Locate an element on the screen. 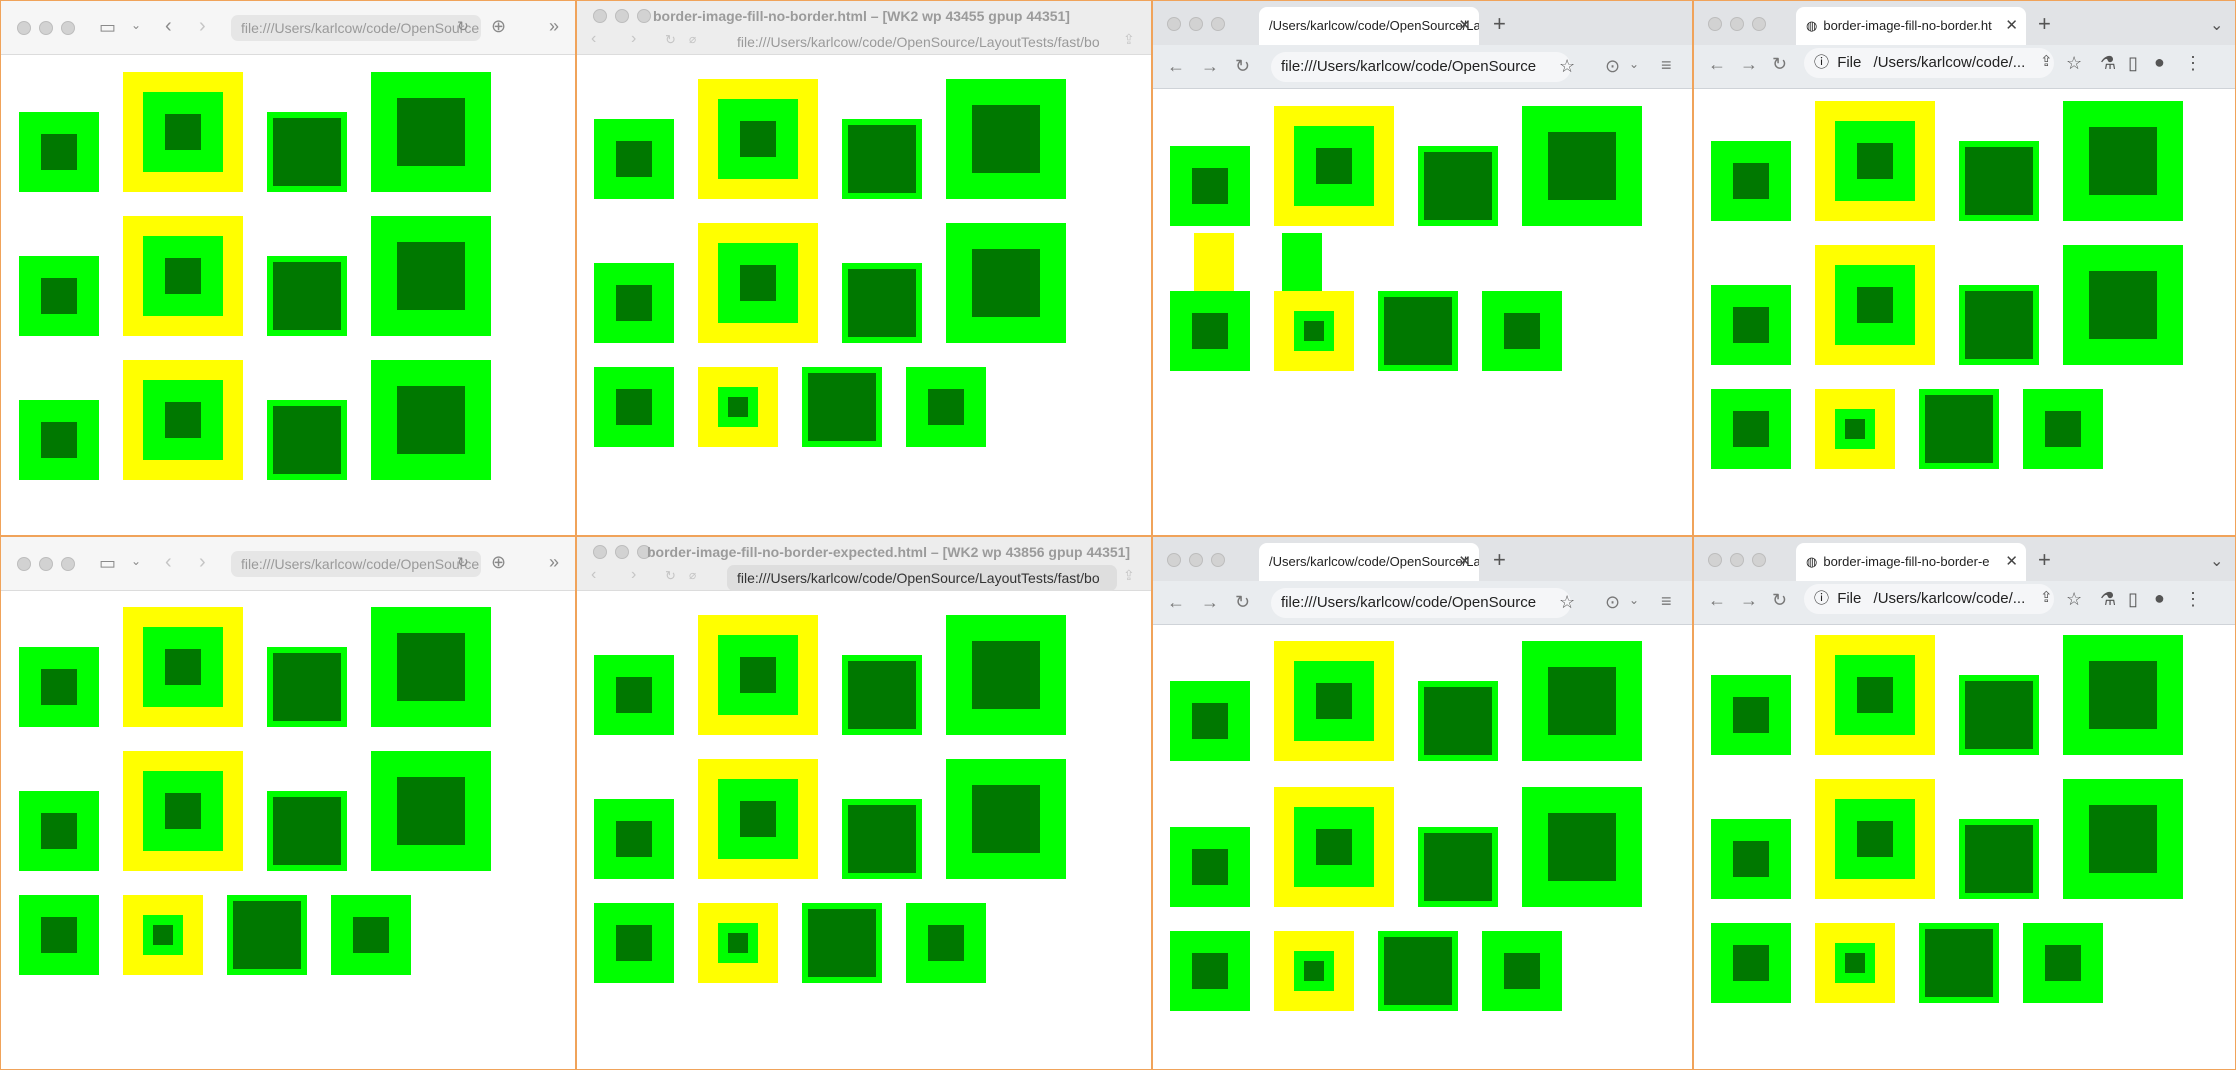 Image resolution: width=2236 pixels, height=1070 pixels. tab-active: ◍ border-image-fill-no-border.ht ✕ is located at coordinates (1911, 26).